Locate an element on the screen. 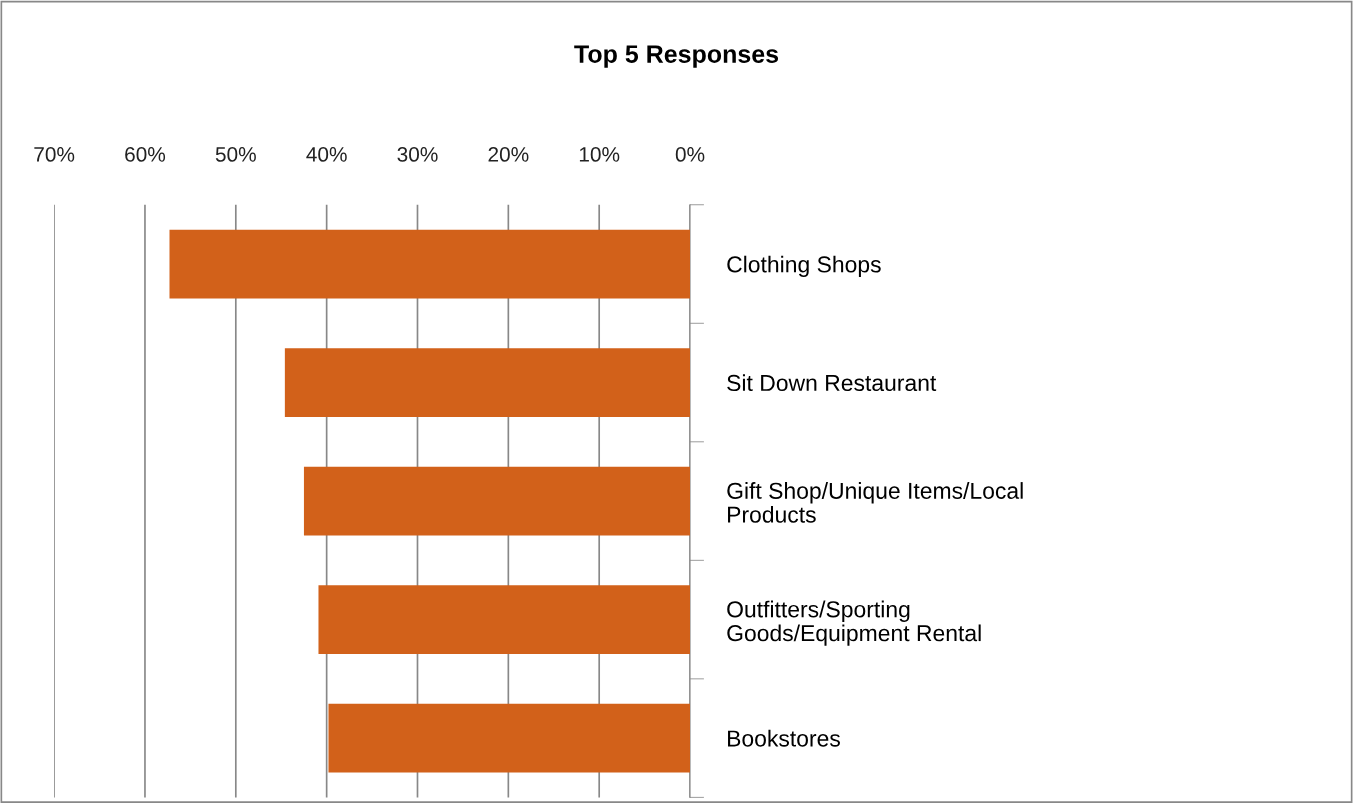 This screenshot has width=1353, height=803. x-tick-label: 30% is located at coordinates (417, 154).